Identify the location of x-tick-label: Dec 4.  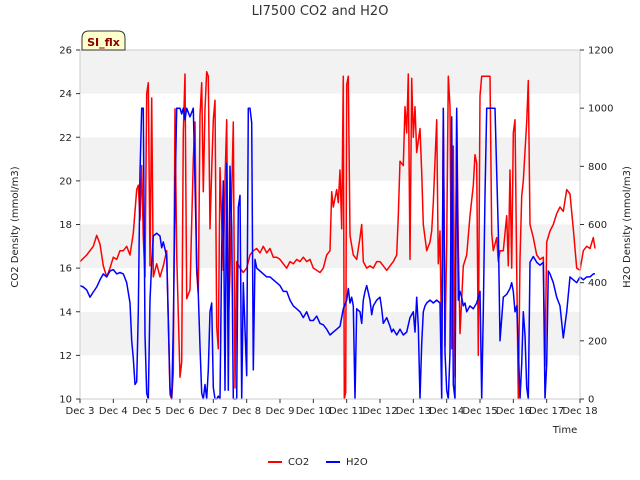
(113, 411).